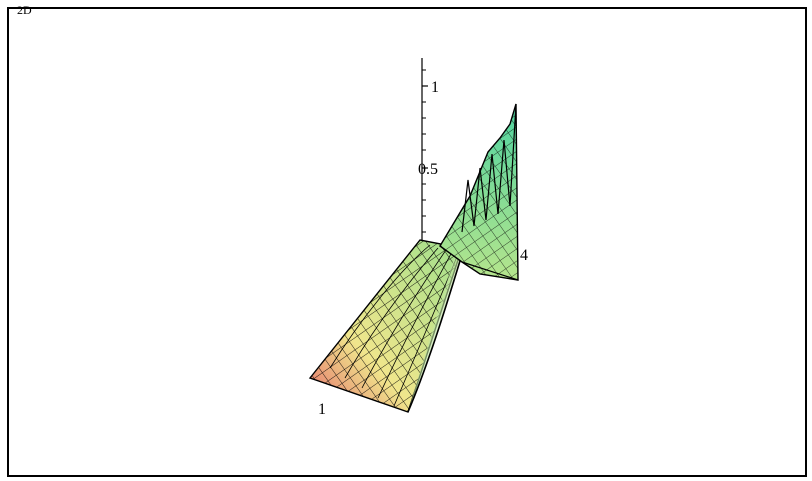 This screenshot has width=812, height=481. Describe the element at coordinates (435, 87) in the screenshot. I see `z-tick-label-1: 1` at that location.